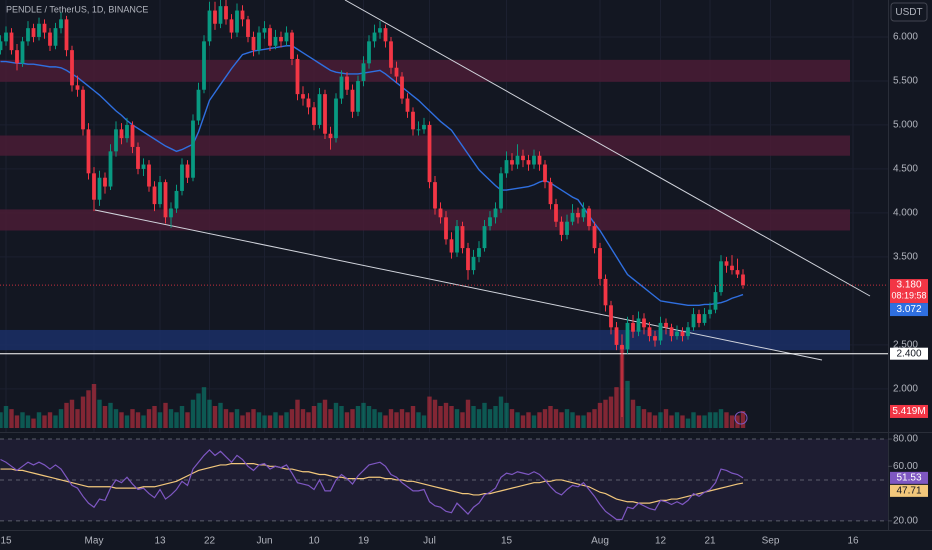 Image resolution: width=932 pixels, height=550 pixels. I want to click on alert-icon, so click(741, 418).